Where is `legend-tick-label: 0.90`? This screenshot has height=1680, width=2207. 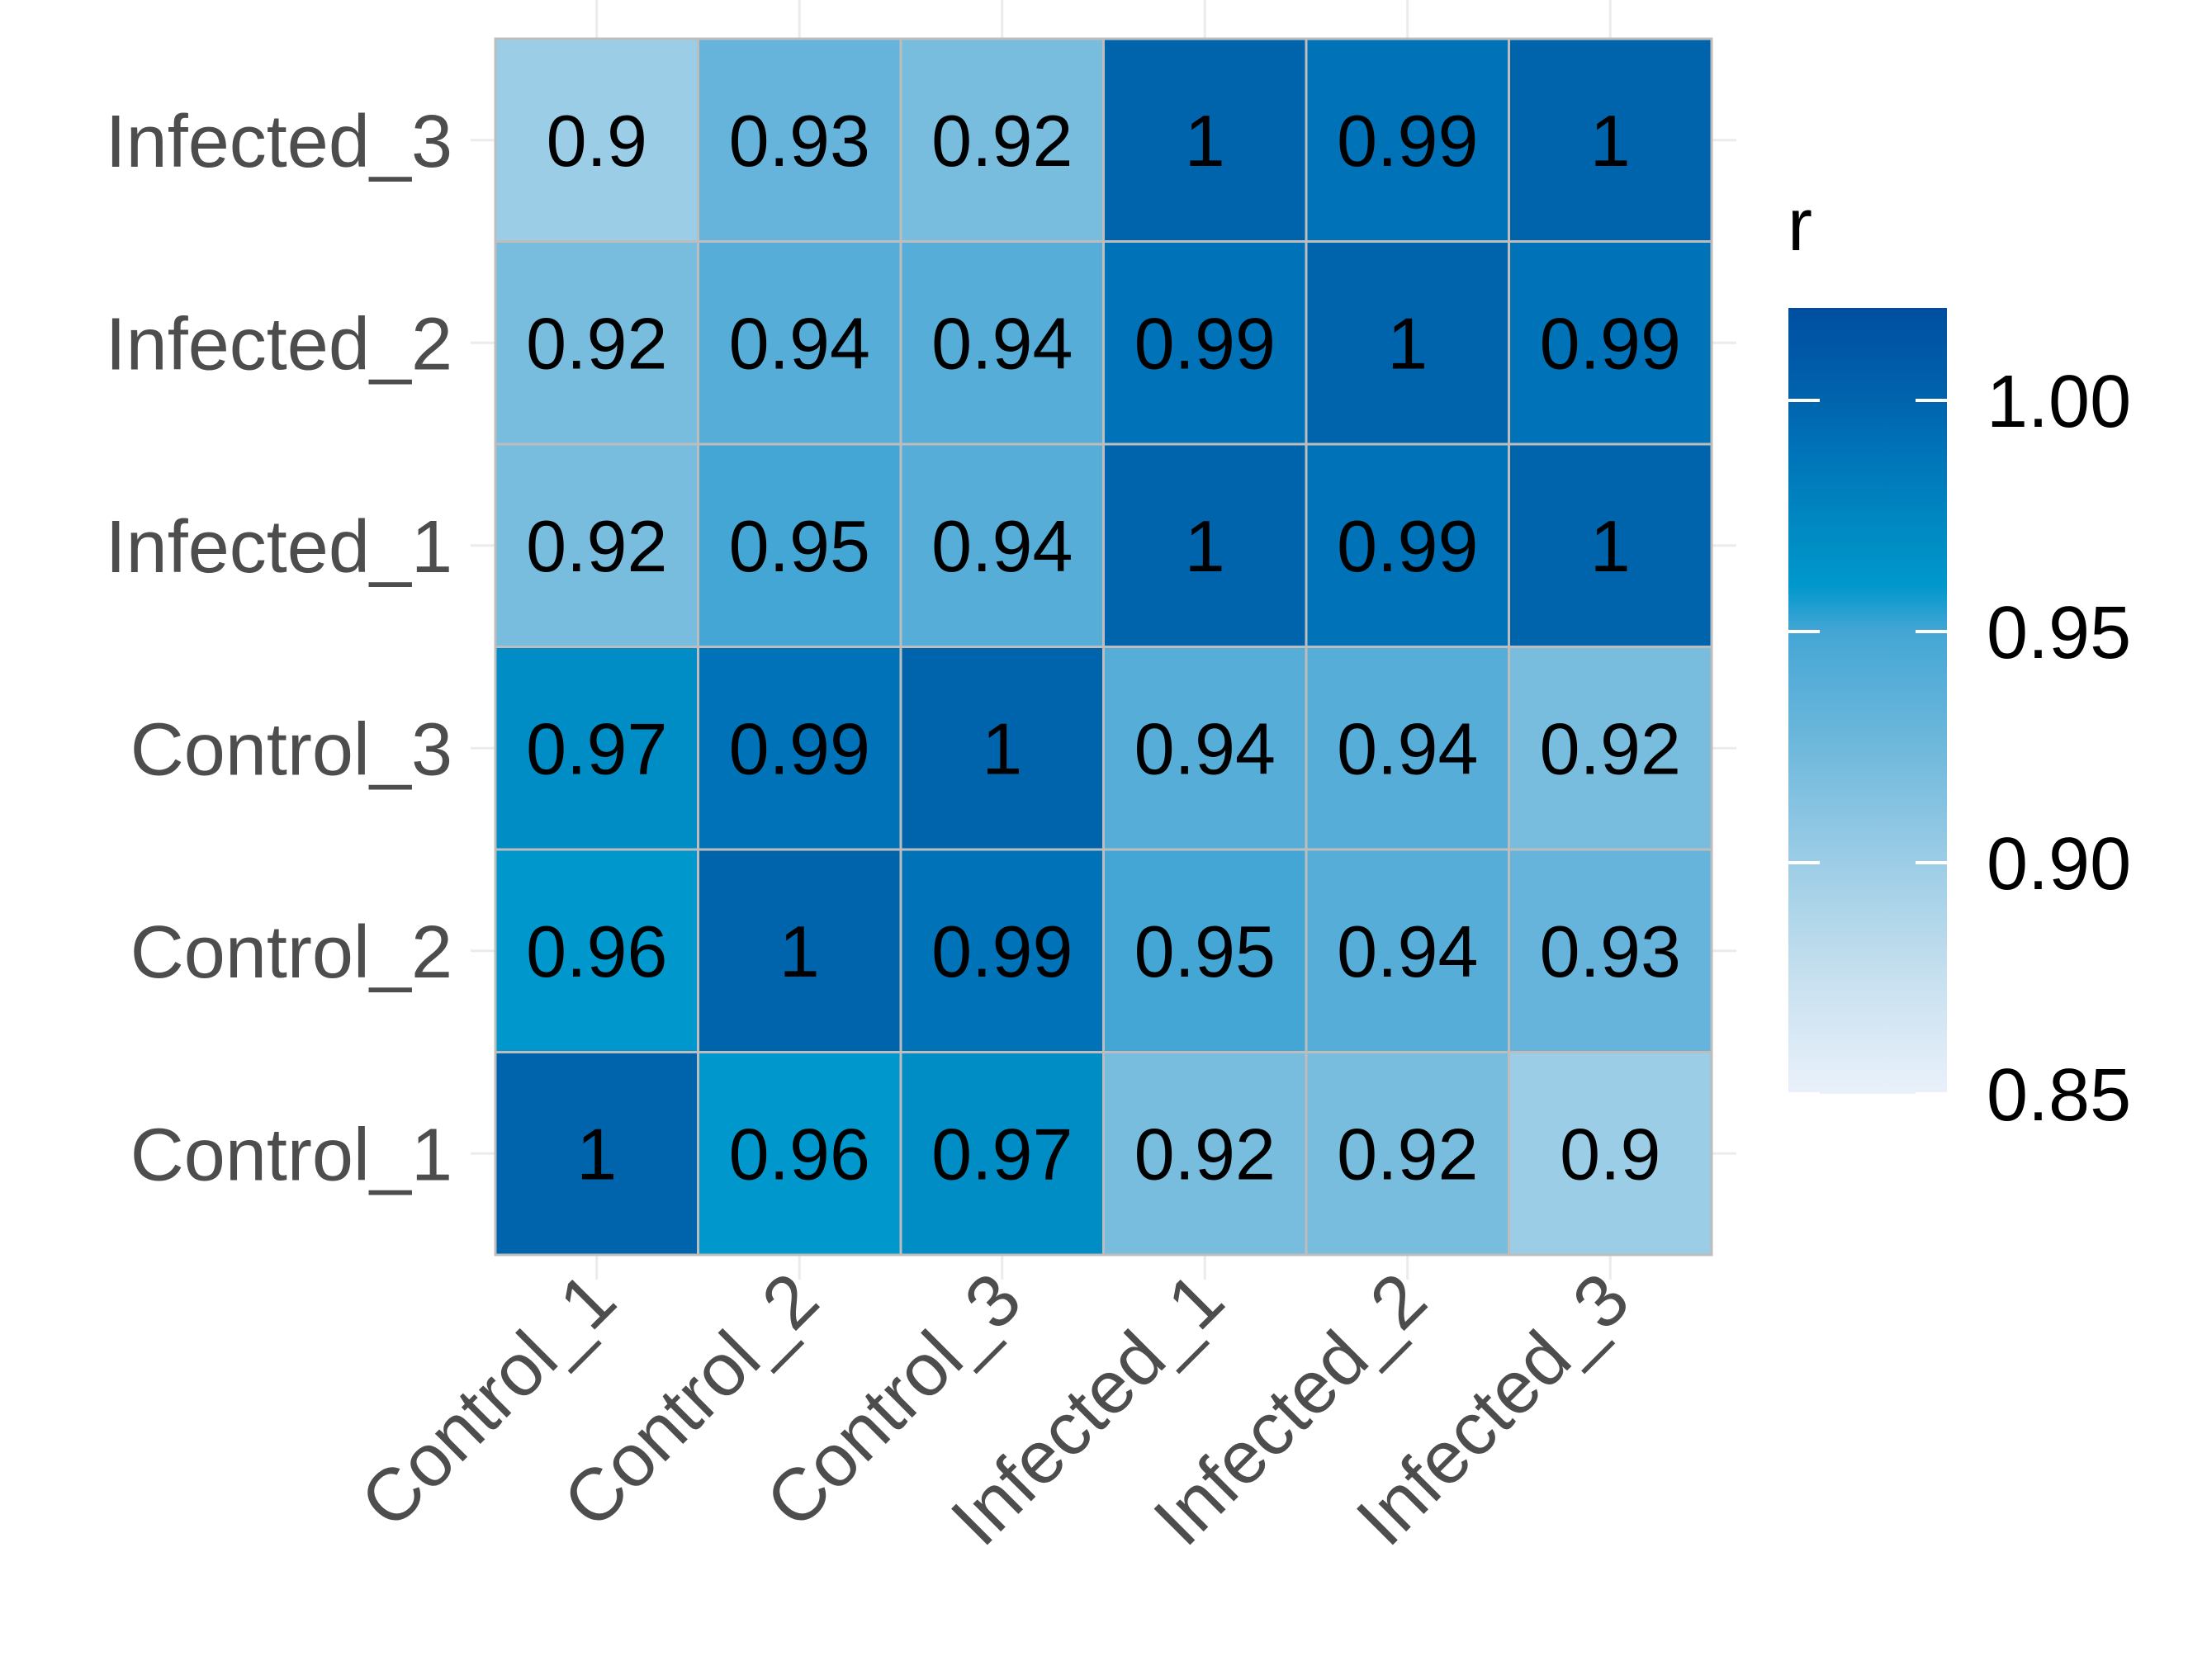 legend-tick-label: 0.90 is located at coordinates (2059, 864).